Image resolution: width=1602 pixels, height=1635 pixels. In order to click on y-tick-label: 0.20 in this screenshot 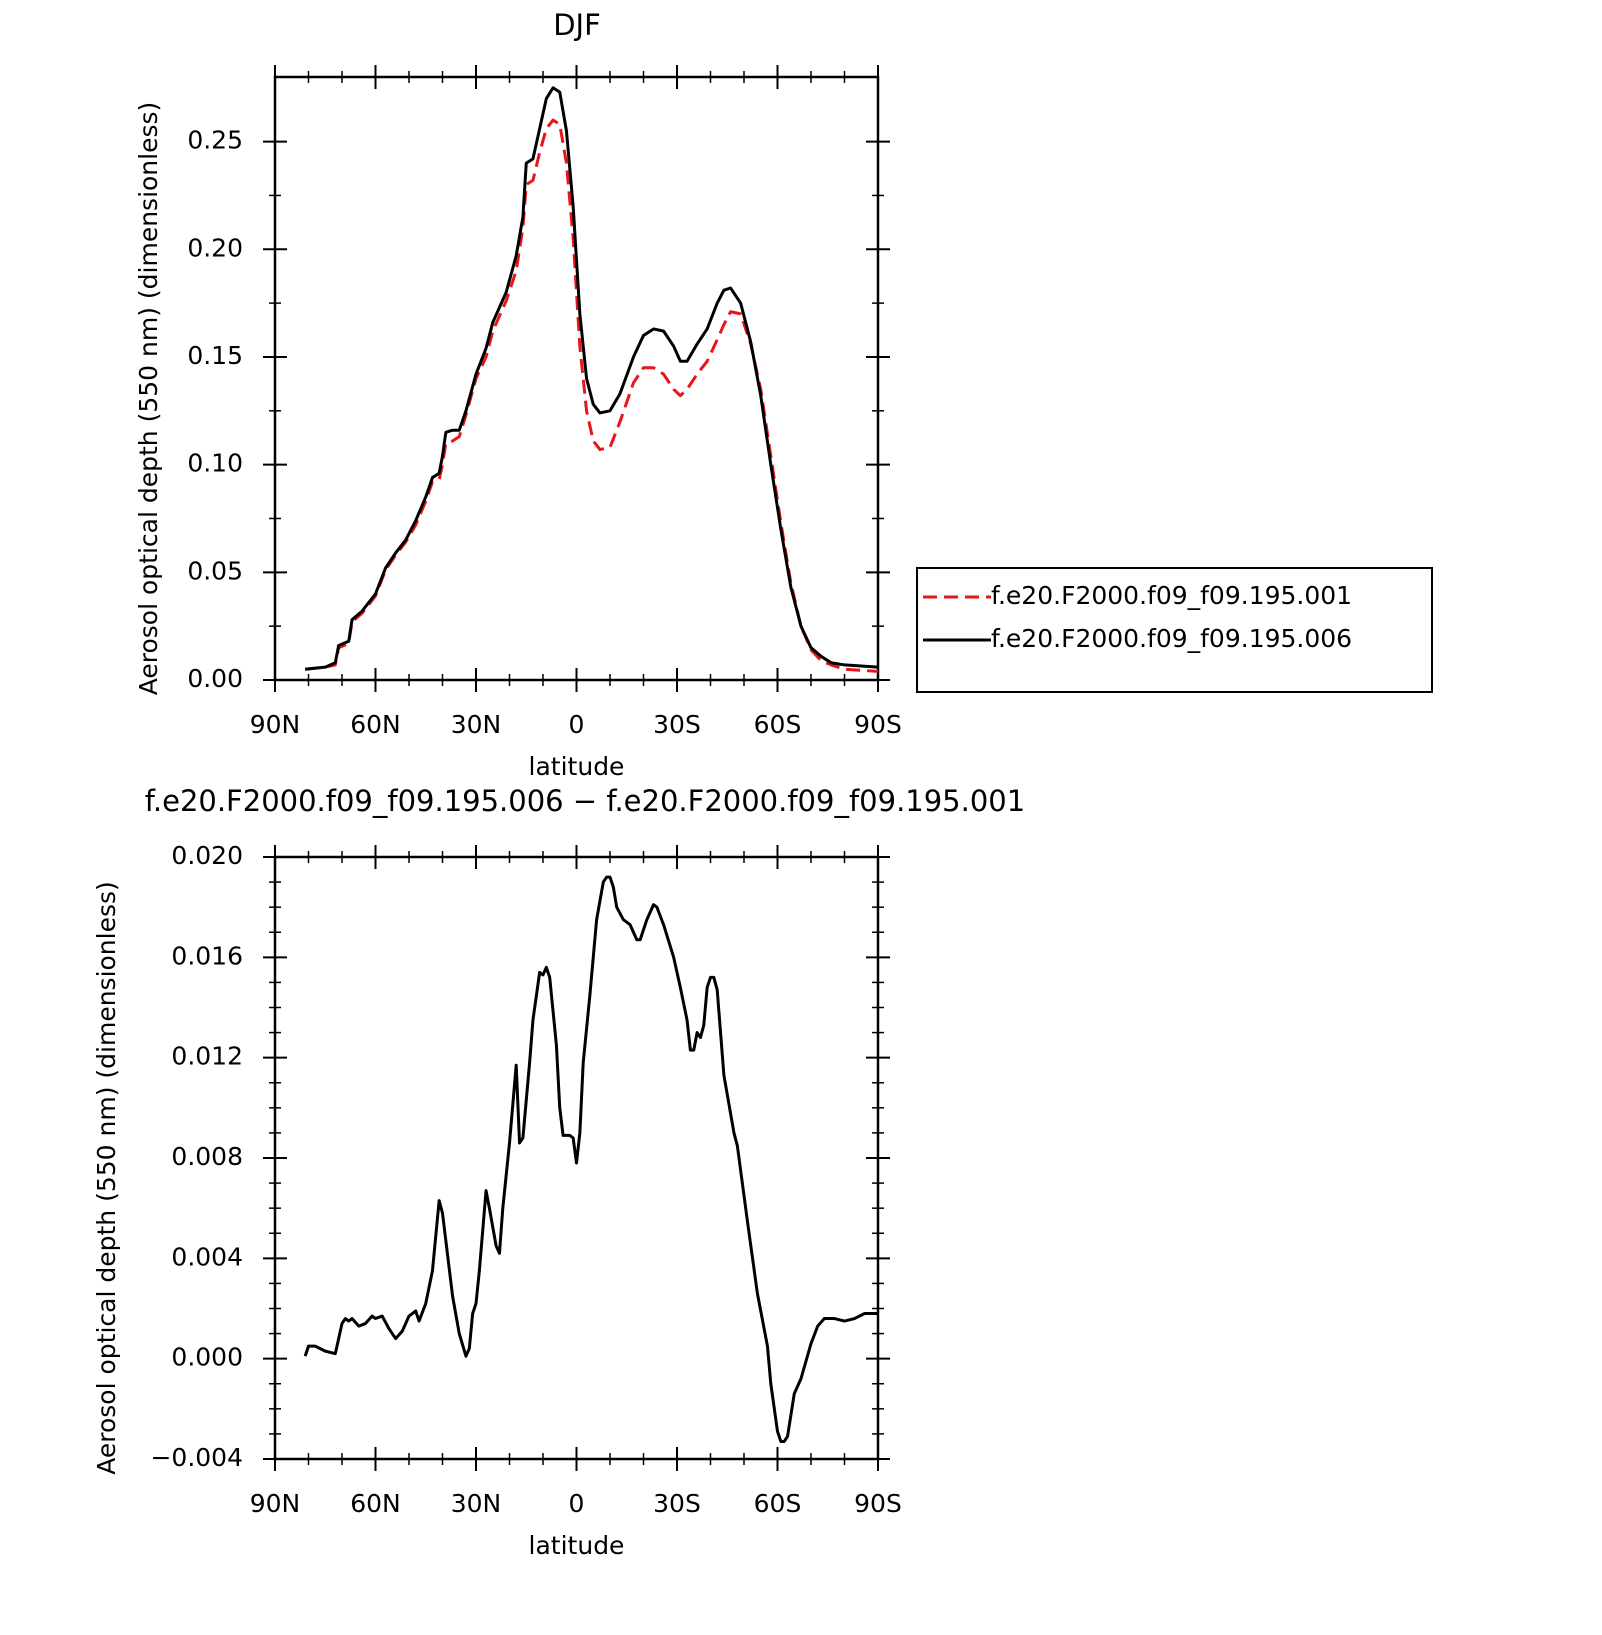, I will do `click(215, 247)`.